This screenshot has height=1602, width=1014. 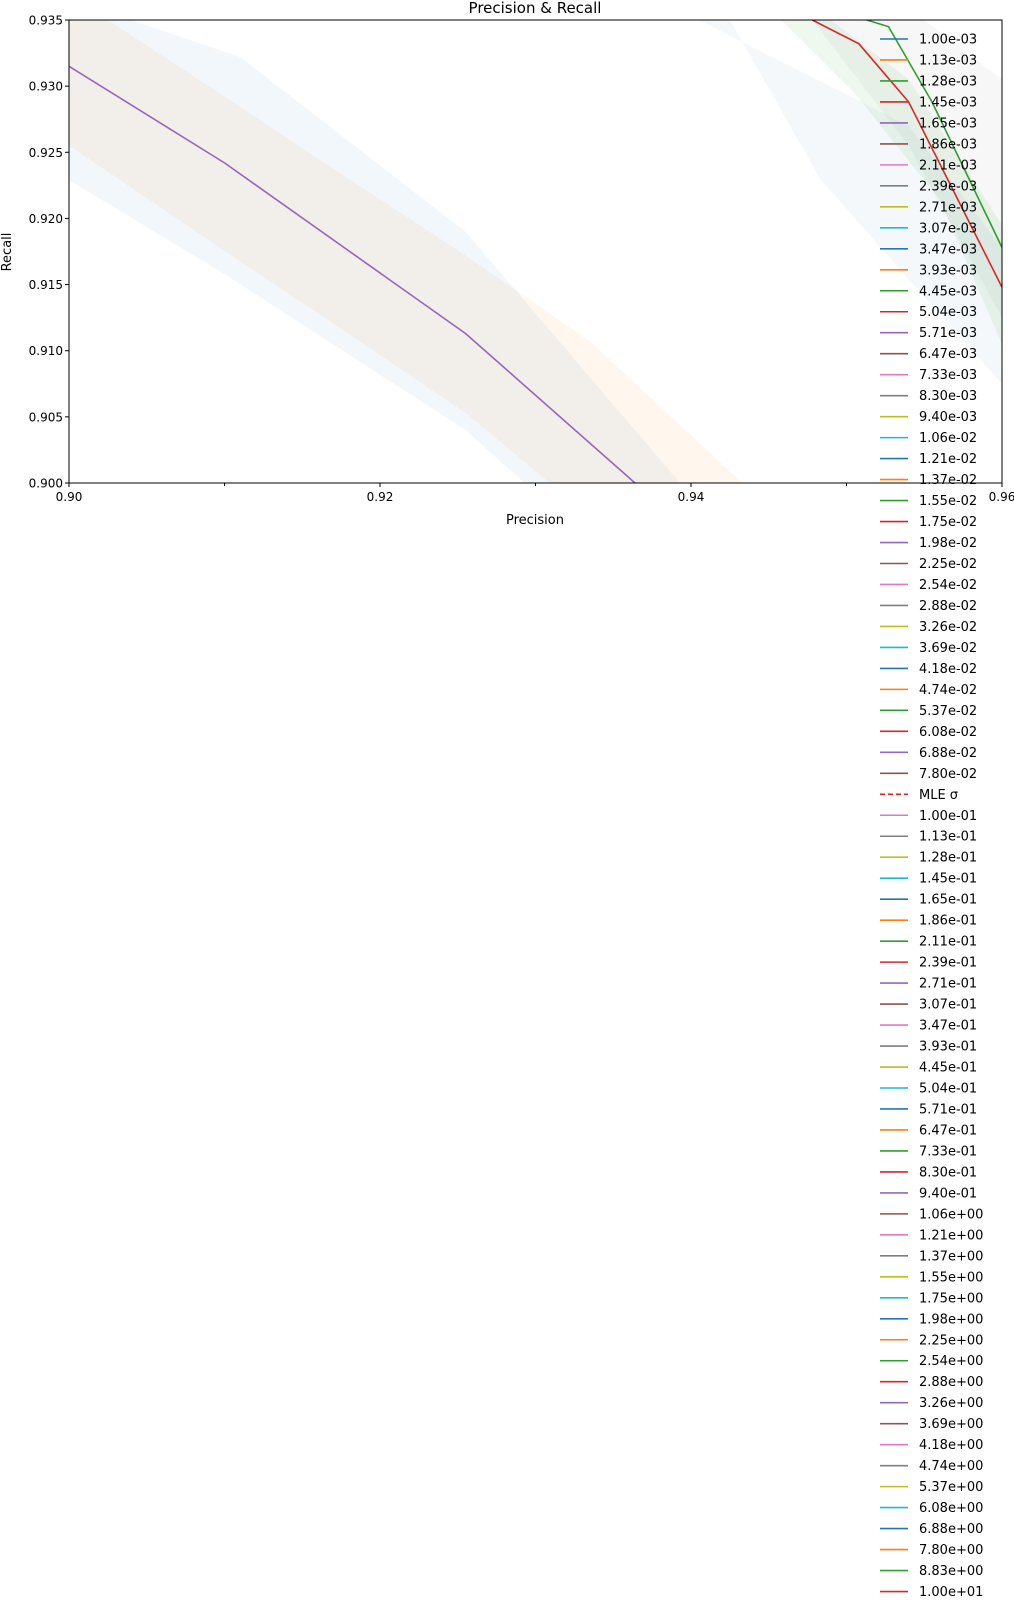 What do you see at coordinates (948, 333) in the screenshot?
I see `legend-label: 5.71e-03` at bounding box center [948, 333].